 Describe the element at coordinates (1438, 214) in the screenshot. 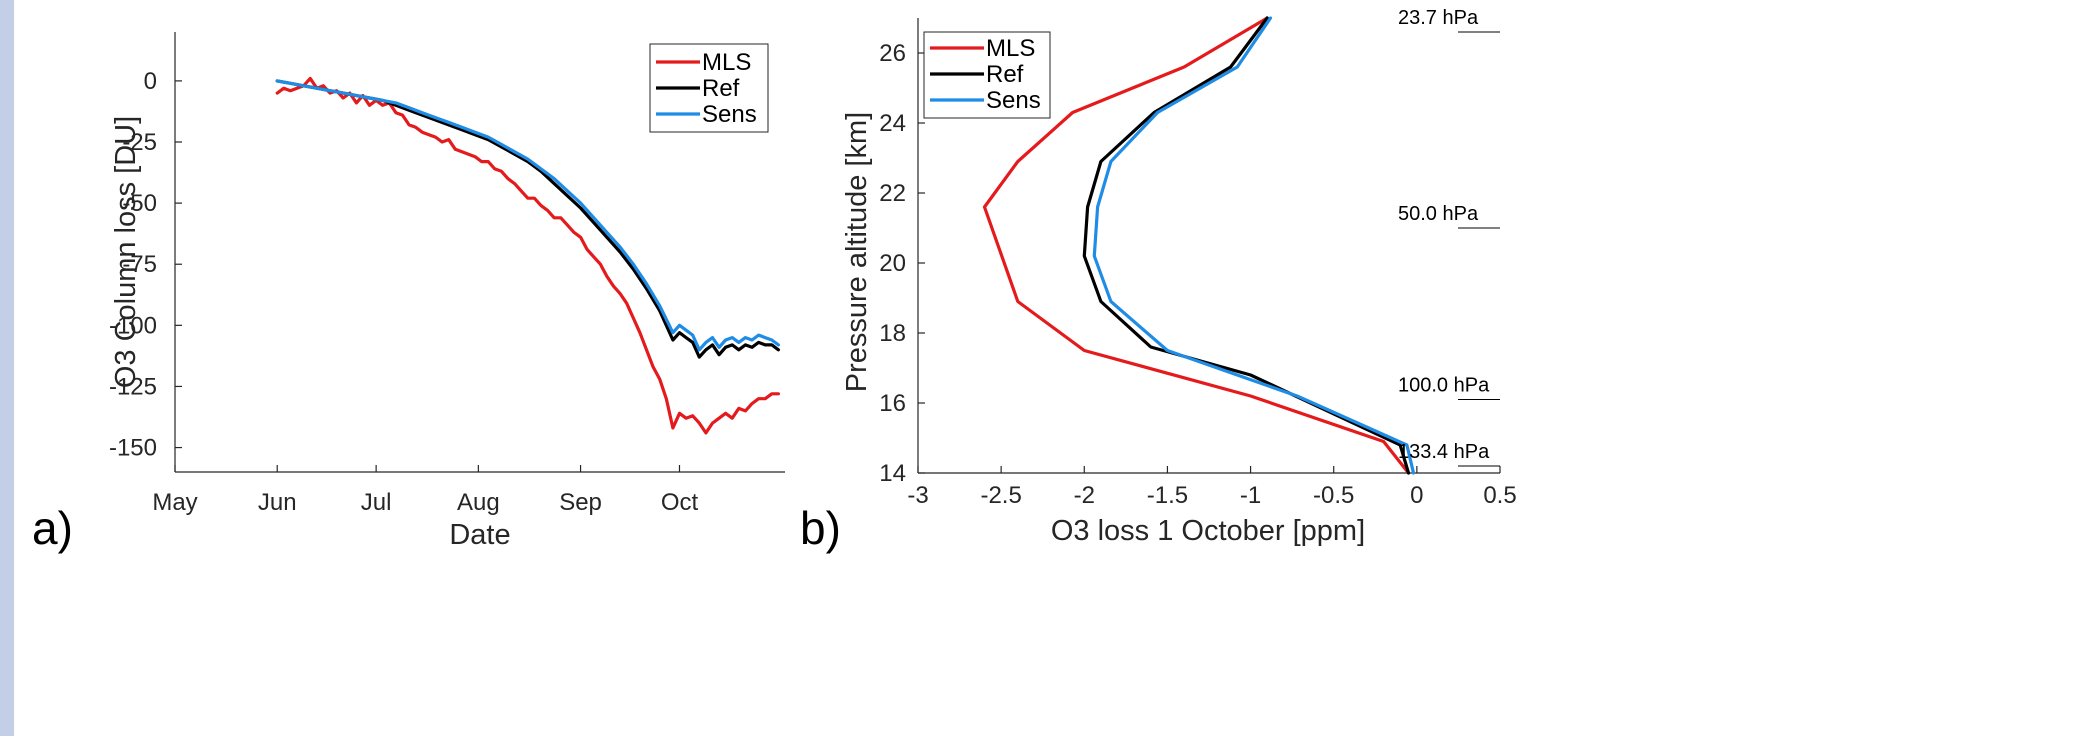

I see `pressure-level-label: 50.0 hPa` at that location.